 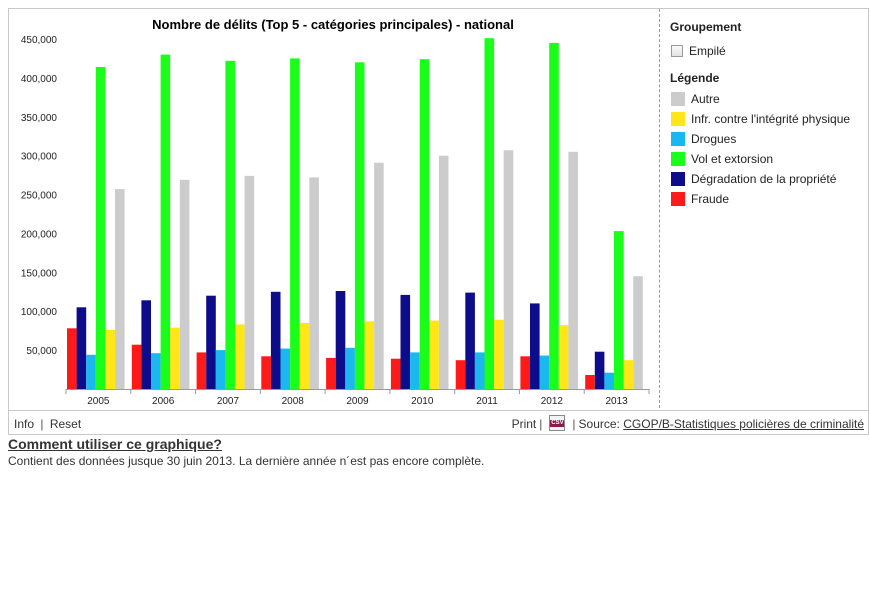 I want to click on legend-item-drogues: Drogues, so click(x=703, y=139).